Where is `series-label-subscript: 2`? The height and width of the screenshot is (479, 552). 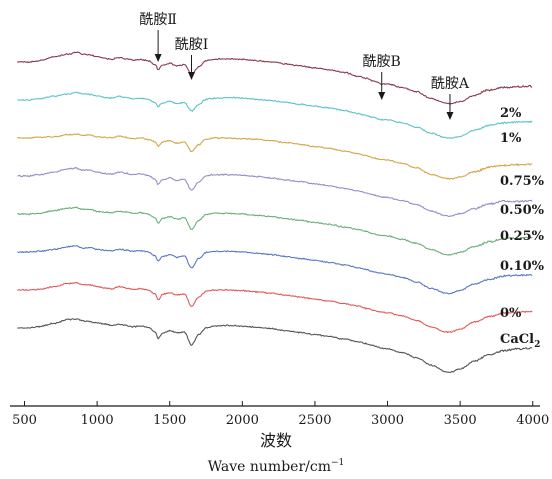 series-label-subscript: 2 is located at coordinates (537, 345).